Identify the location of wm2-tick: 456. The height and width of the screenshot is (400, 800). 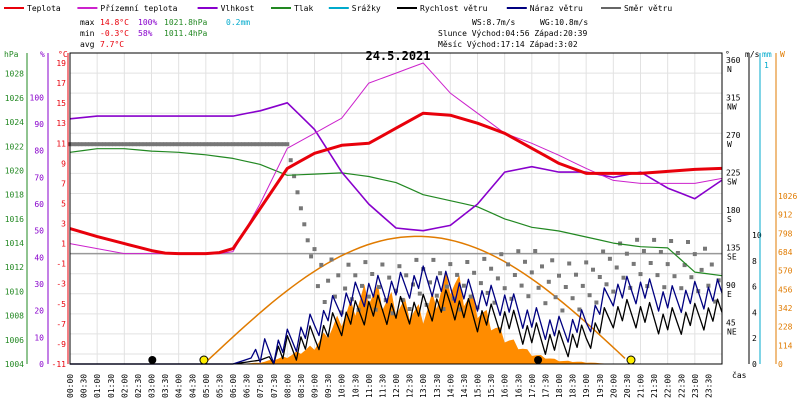
(785, 289).